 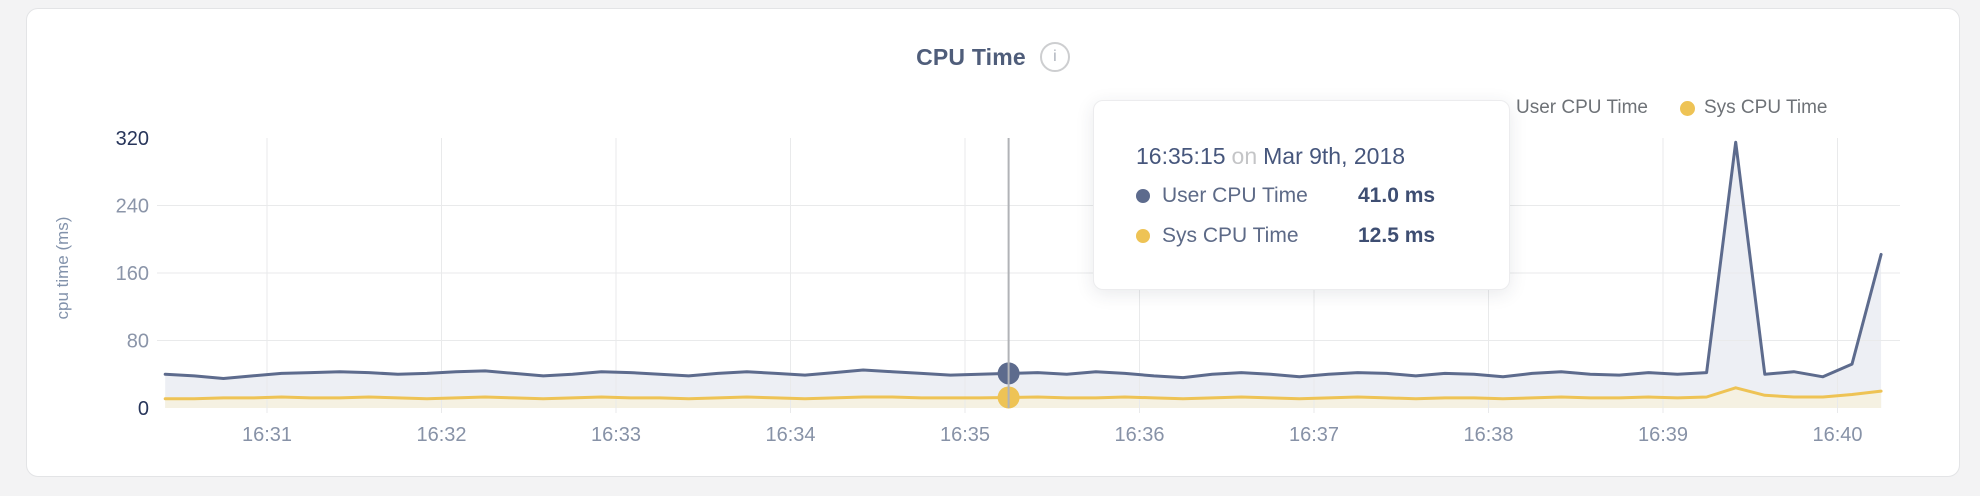 What do you see at coordinates (1334, 156) in the screenshot?
I see `tooltip-date: Mar 9th, 2018` at bounding box center [1334, 156].